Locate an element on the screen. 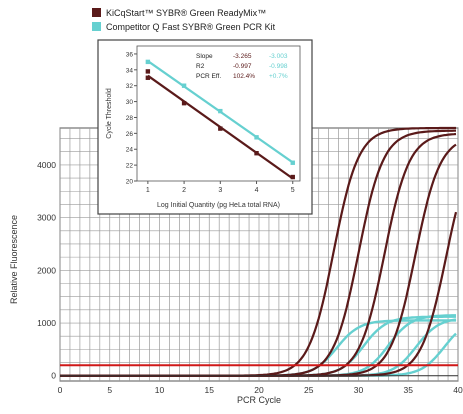 The image size is (463, 414). stats-competitor-value: +0.7% is located at coordinates (278, 76).